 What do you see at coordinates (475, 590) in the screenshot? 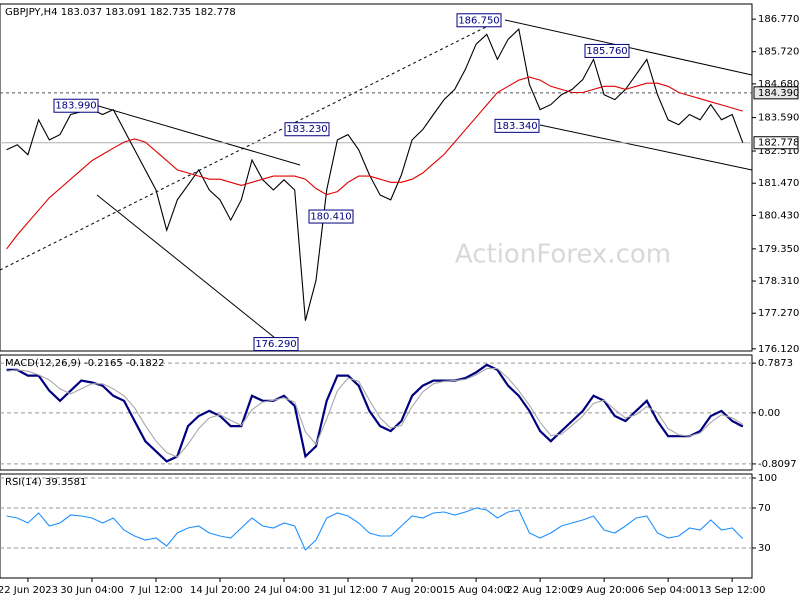
I see `x-tick-label: 15 Aug 04:00` at bounding box center [475, 590].